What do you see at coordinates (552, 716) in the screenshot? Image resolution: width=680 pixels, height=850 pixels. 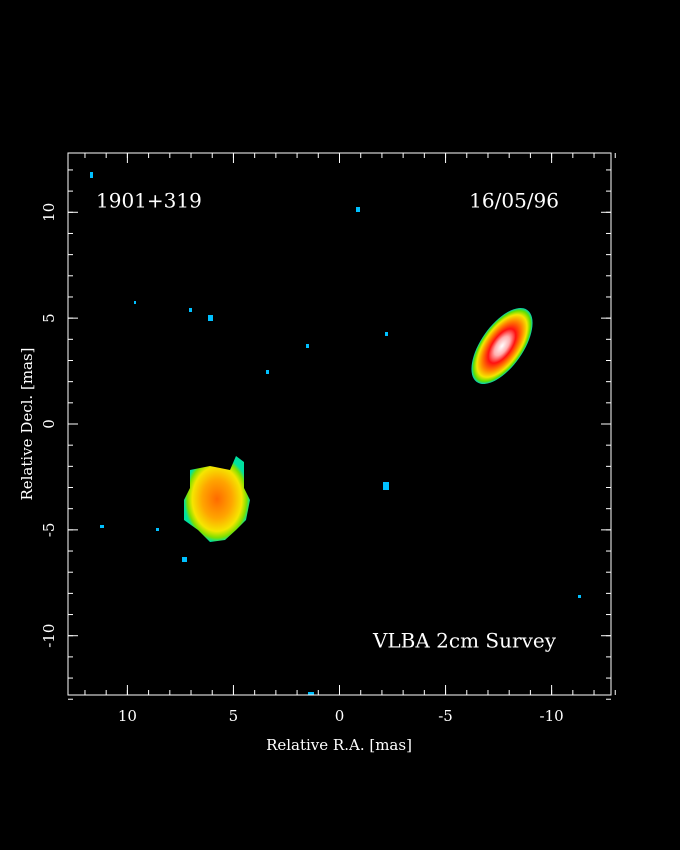 I see `x-tick-label: -10` at bounding box center [552, 716].